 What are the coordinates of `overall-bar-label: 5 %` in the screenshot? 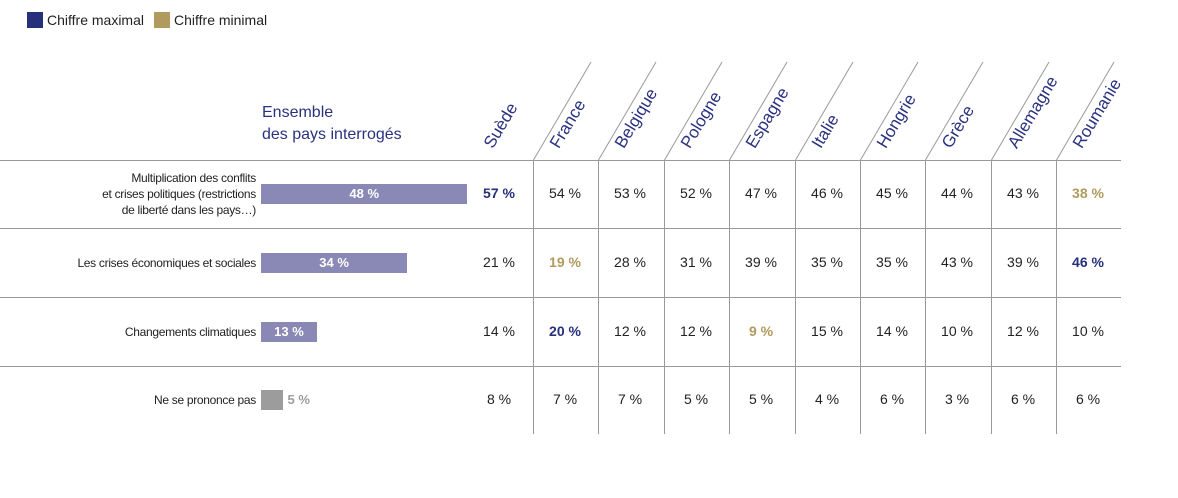 It's located at (298, 399).